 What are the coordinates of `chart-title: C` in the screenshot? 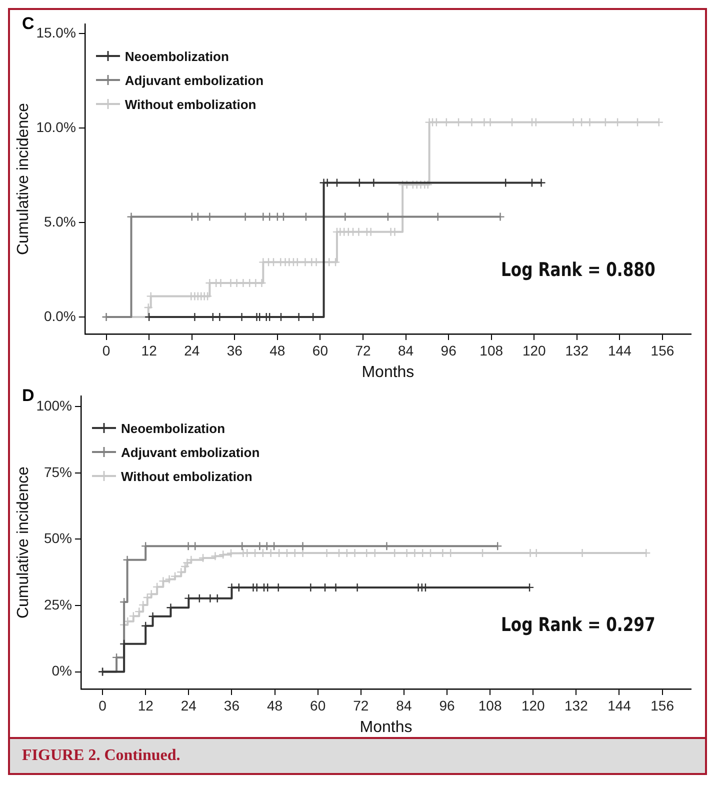 It's located at (28, 24).